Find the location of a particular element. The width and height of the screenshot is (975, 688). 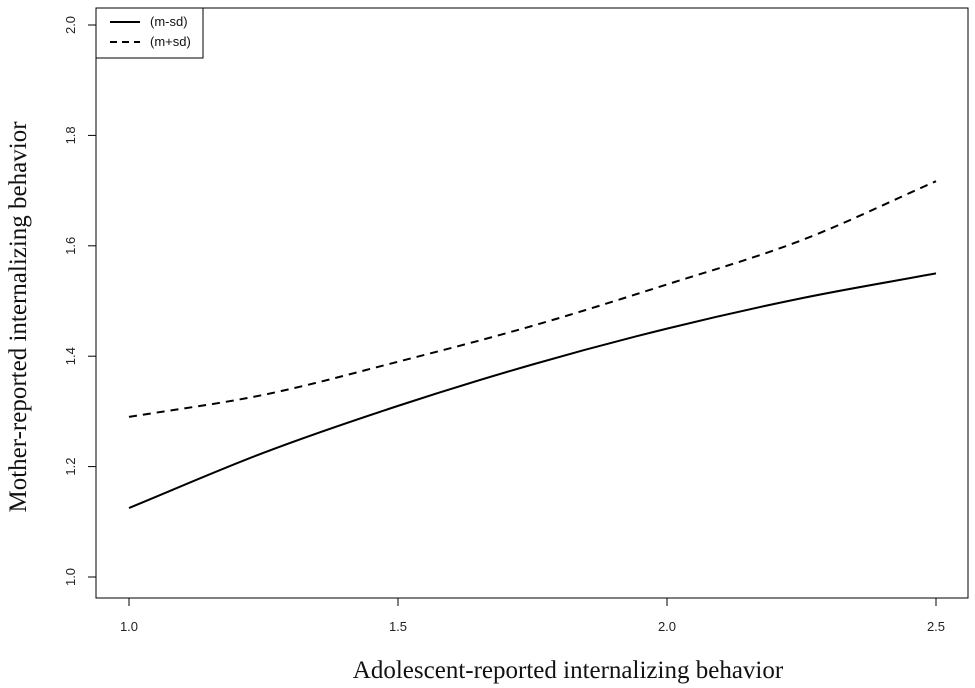

legend-label-m-sd: (m-sd) is located at coordinates (169, 21).